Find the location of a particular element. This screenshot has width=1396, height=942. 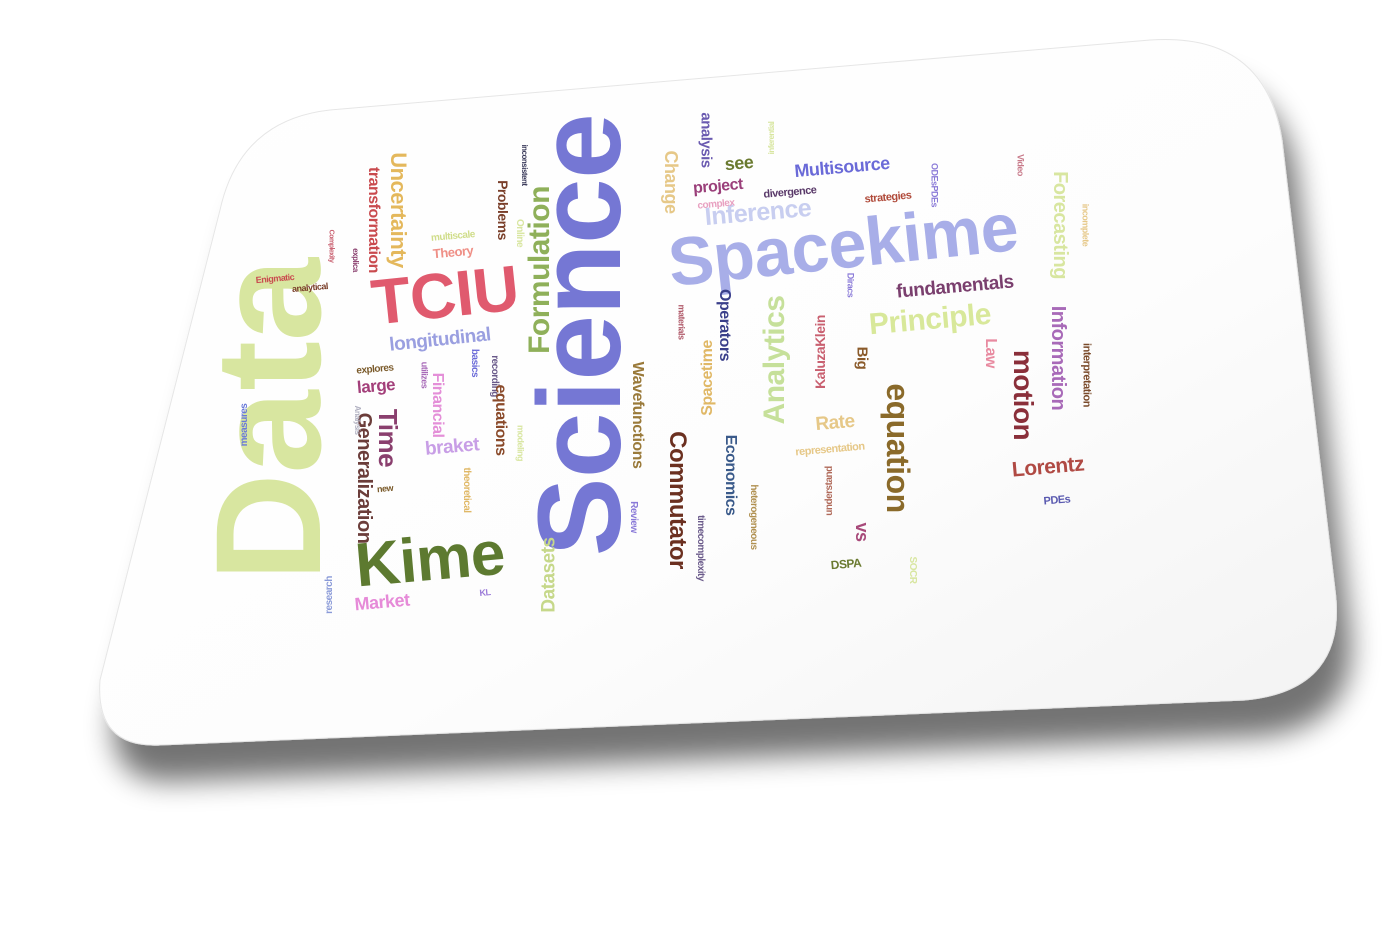

word-commutator: Commutator is located at coordinates (677, 500).